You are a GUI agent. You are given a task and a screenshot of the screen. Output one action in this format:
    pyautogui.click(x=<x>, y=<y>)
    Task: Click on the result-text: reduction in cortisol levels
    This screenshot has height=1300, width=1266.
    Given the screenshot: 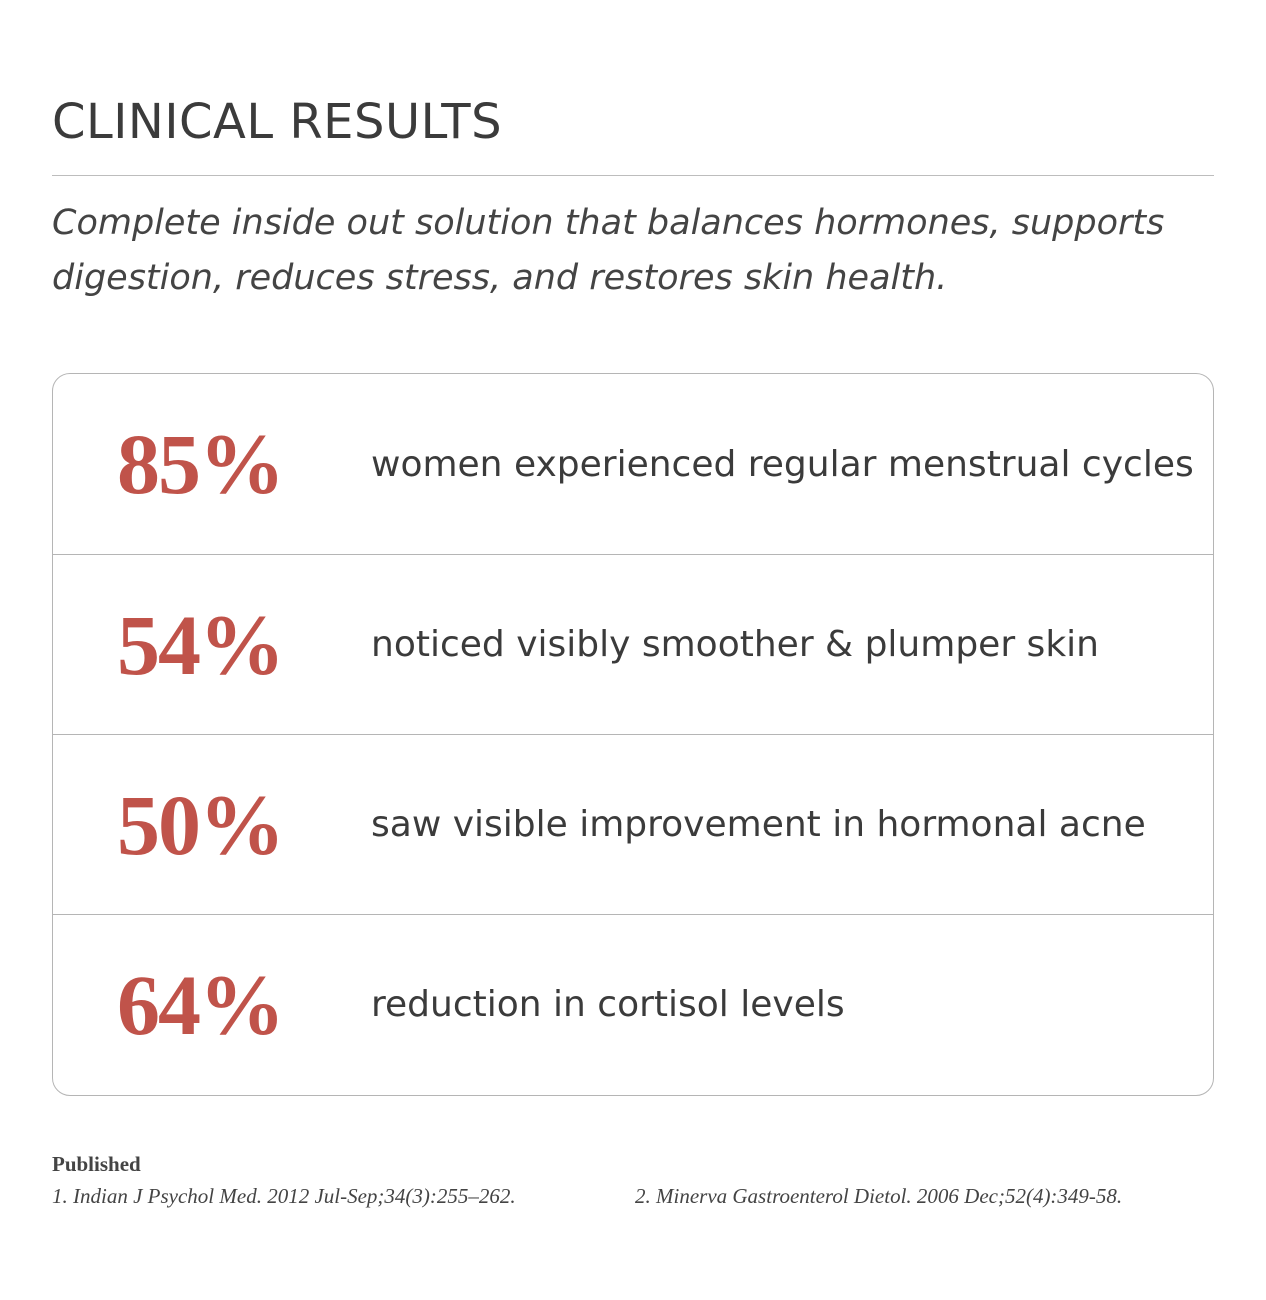 What is the action you would take?
    pyautogui.click(x=608, y=1004)
    